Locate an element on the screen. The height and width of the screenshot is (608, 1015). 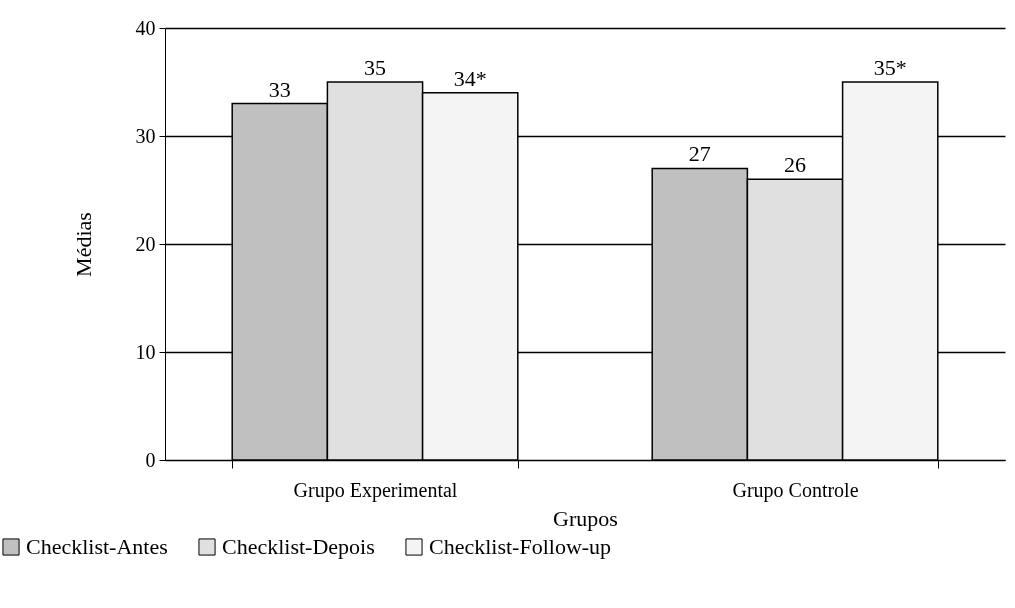
y-tick-label: 10 is located at coordinates (145, 351).